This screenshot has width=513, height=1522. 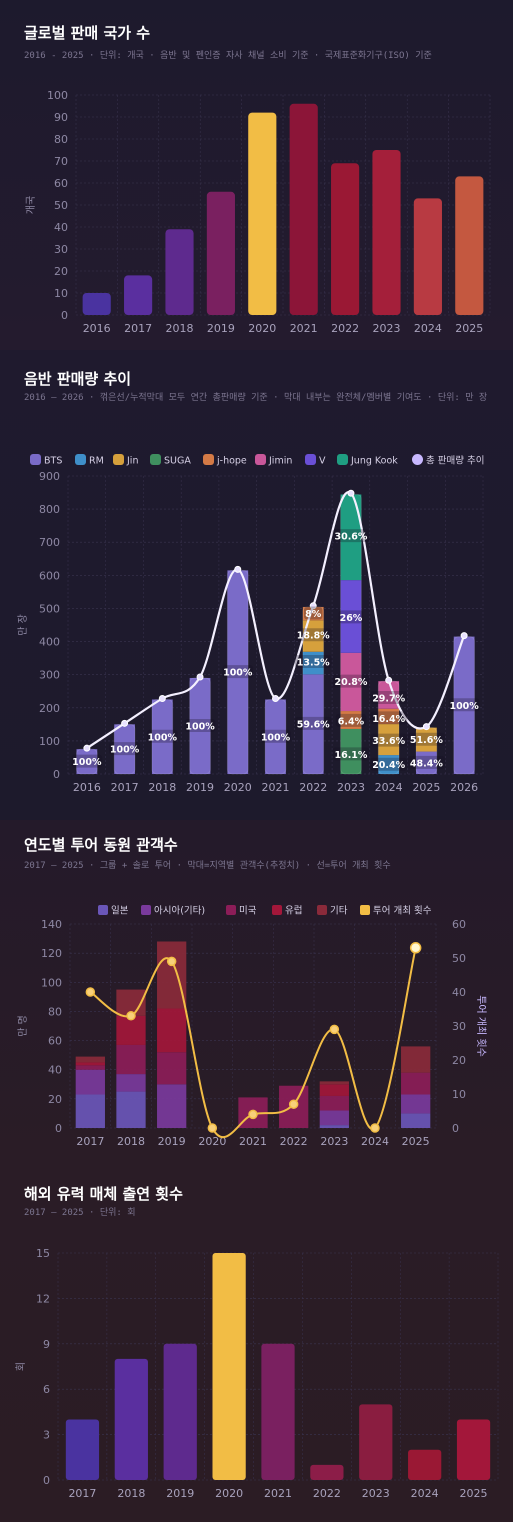 What do you see at coordinates (388, 698) in the screenshot?
I see `data-label: 29.7%` at bounding box center [388, 698].